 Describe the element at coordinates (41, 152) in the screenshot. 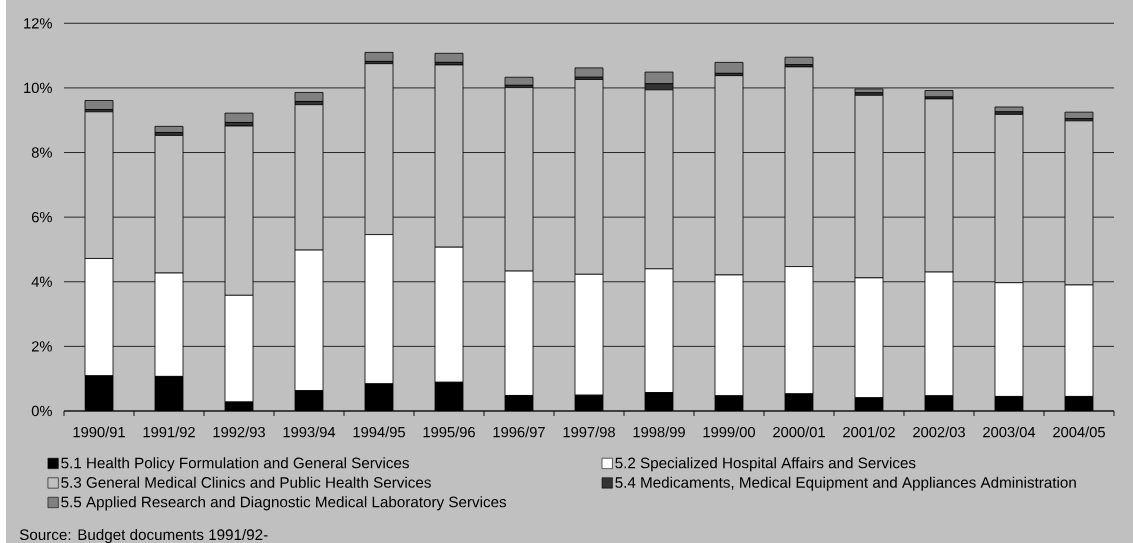

I see `y-tick-label: 8%` at that location.